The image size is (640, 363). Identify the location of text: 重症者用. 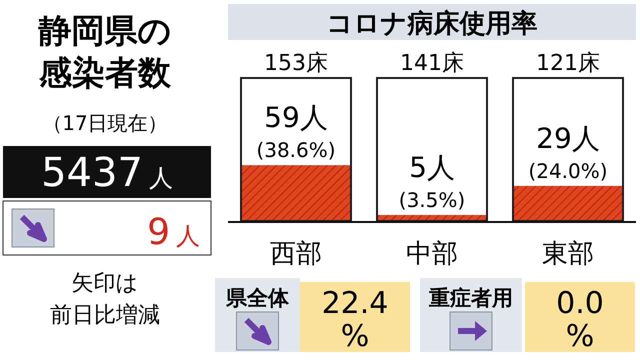
(470, 298).